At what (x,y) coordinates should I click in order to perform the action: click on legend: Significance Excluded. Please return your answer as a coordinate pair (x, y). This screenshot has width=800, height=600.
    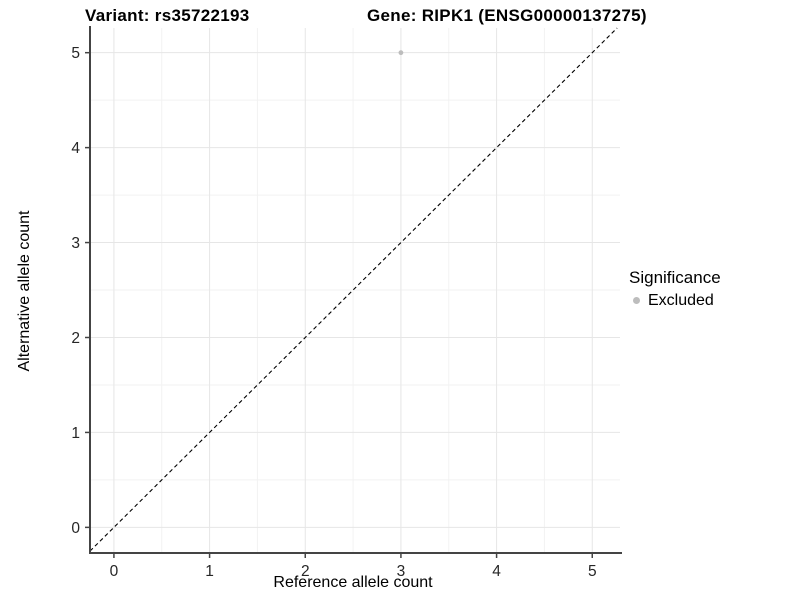
    Looking at the image, I should click on (675, 289).